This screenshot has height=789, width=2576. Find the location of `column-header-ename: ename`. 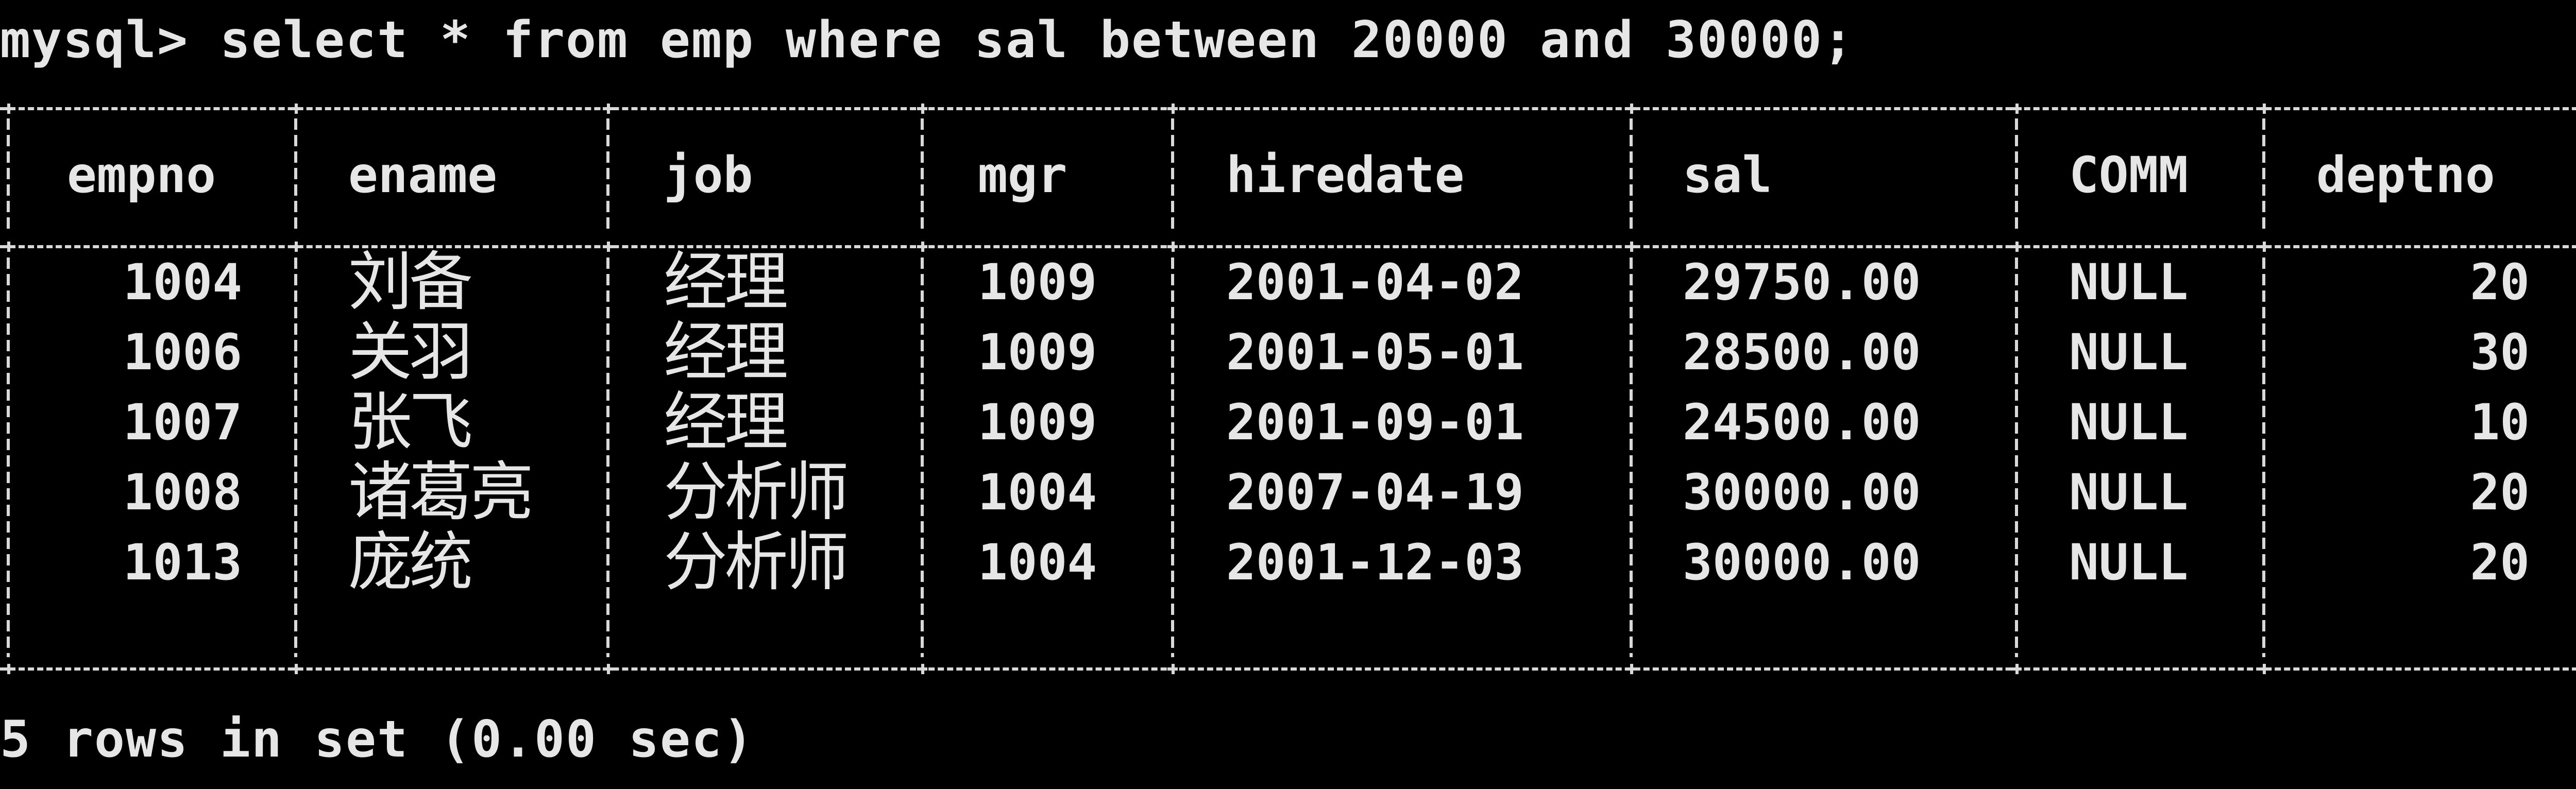

column-header-ename: ename is located at coordinates (422, 175).